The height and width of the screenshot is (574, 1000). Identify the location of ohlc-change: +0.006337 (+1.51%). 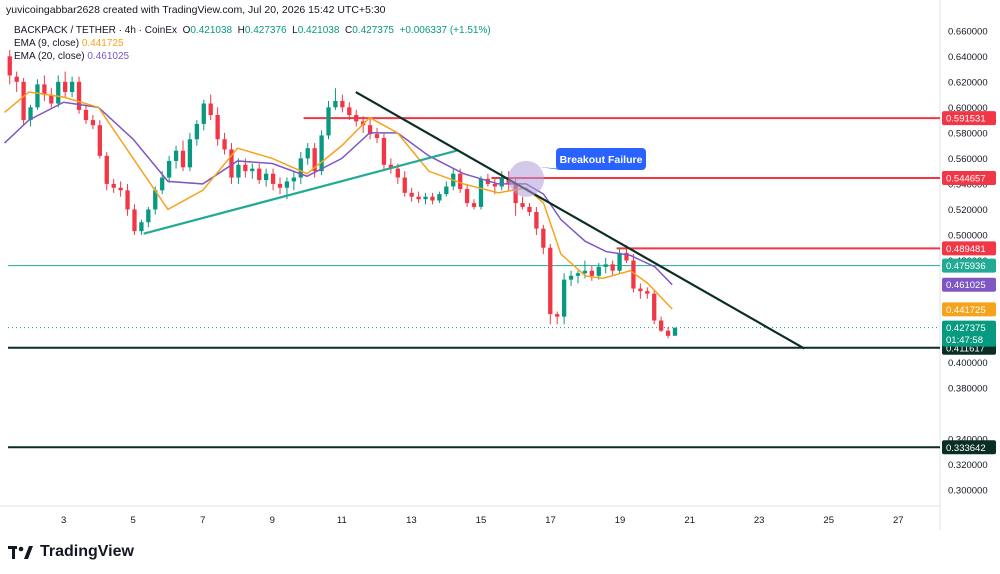
(445, 30).